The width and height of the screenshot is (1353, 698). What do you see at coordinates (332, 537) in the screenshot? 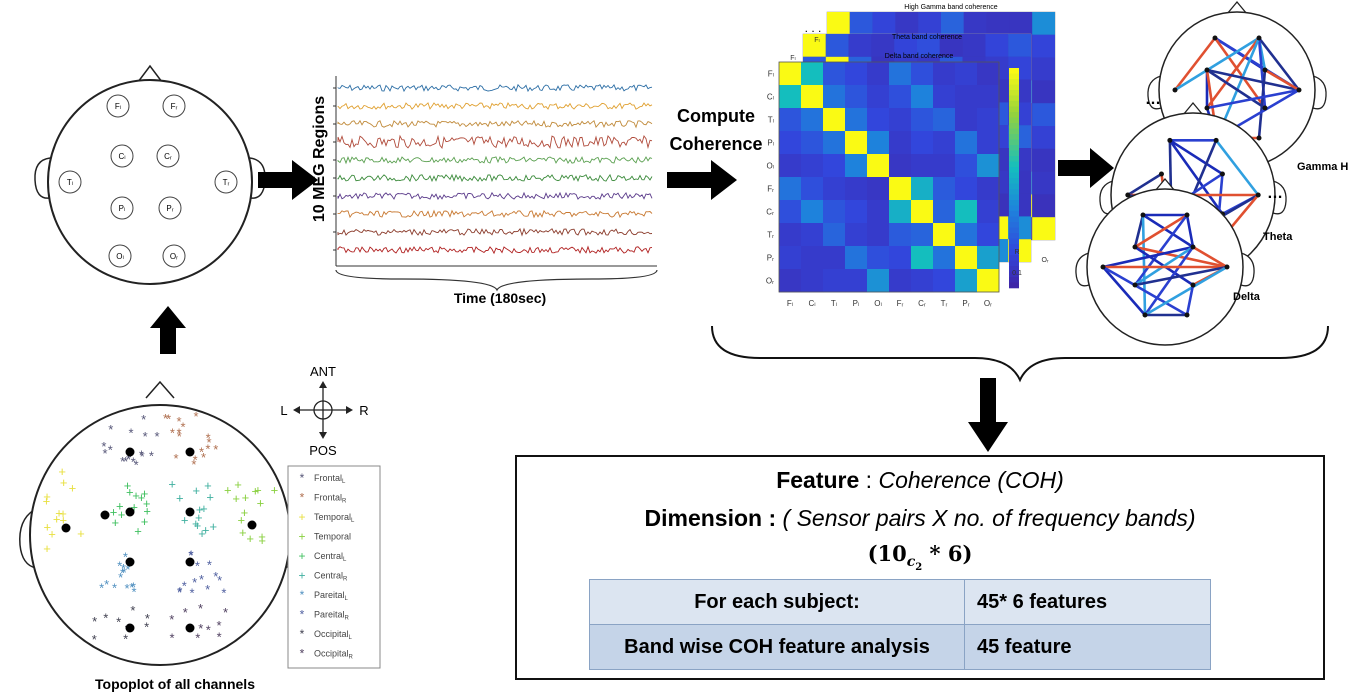
I see `legend-label: Temporal` at bounding box center [332, 537].